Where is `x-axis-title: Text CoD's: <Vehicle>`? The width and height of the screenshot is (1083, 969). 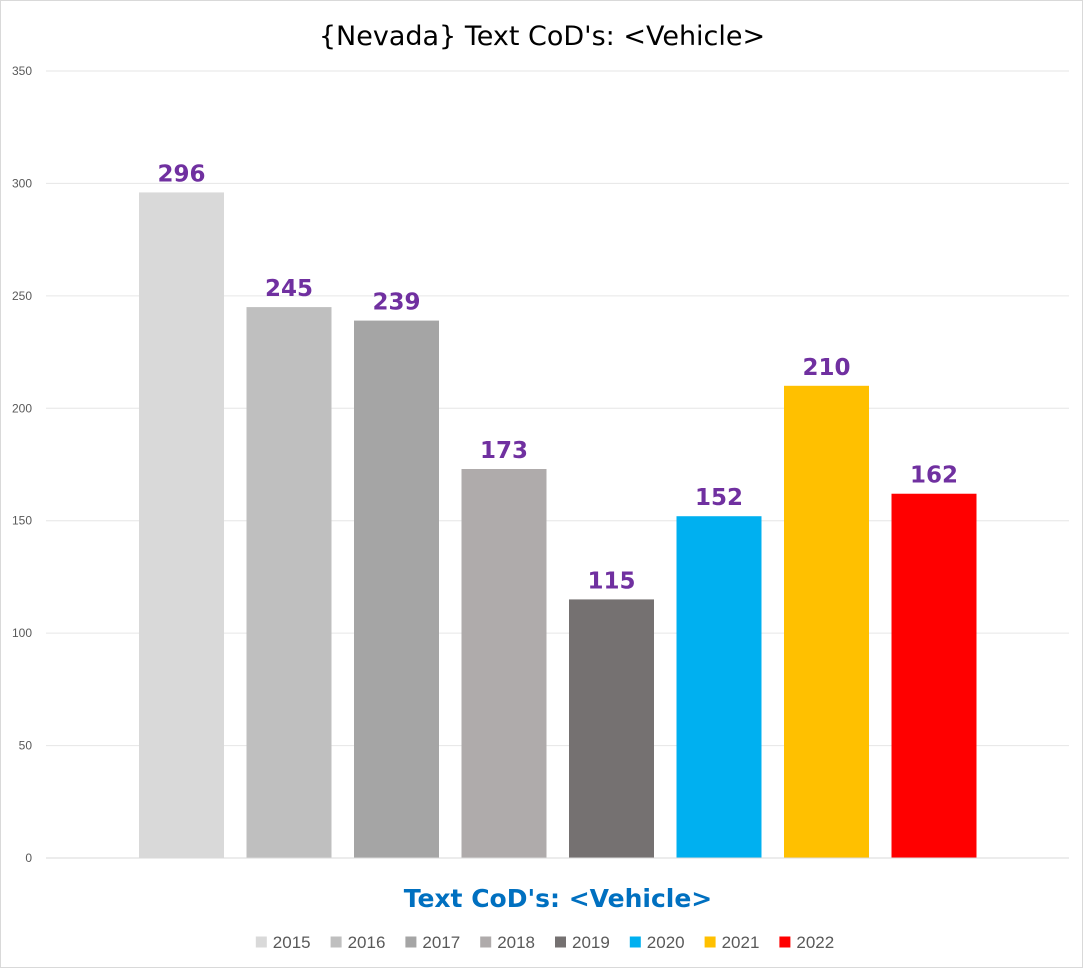
x-axis-title: Text CoD's: <Vehicle> is located at coordinates (558, 898).